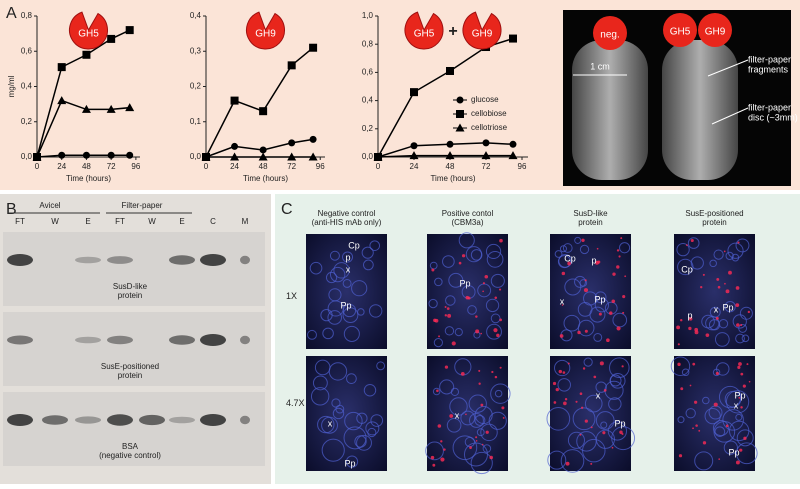 The height and width of the screenshot is (489, 800). Describe the element at coordinates (680, 32) in the screenshot. I see `tube-label: GH5` at that location.